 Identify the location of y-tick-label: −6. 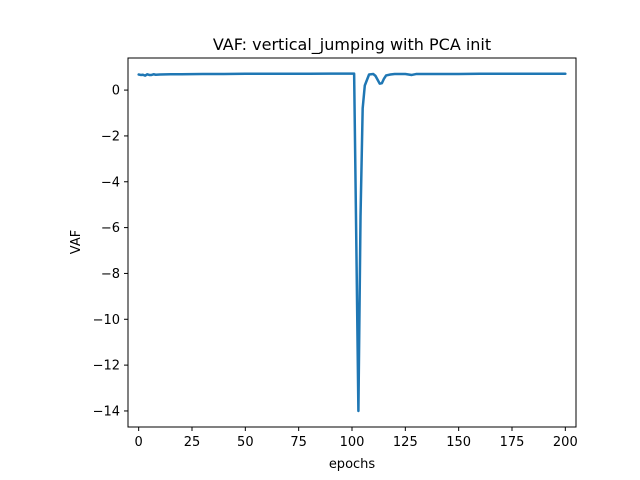
(110, 228).